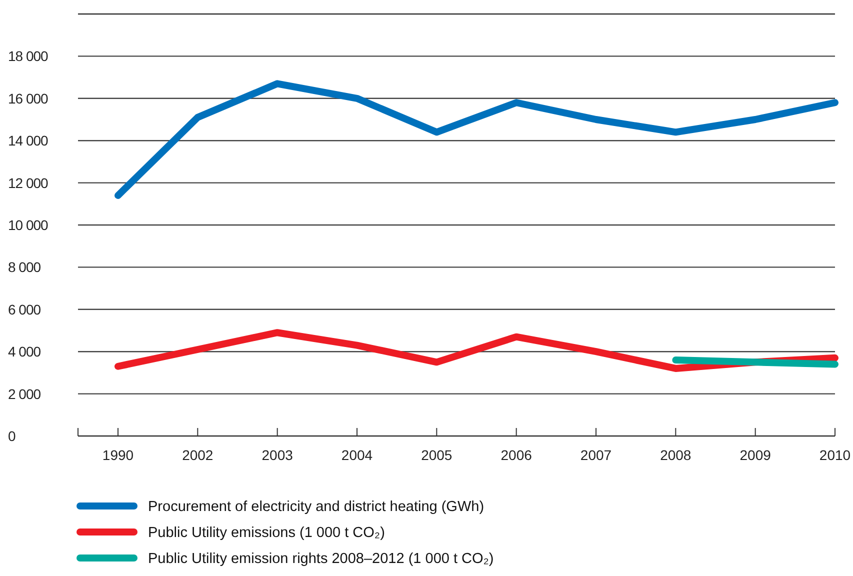 The image size is (853, 576). Describe the element at coordinates (516, 455) in the screenshot. I see `x-tick-label: 2006` at that location.